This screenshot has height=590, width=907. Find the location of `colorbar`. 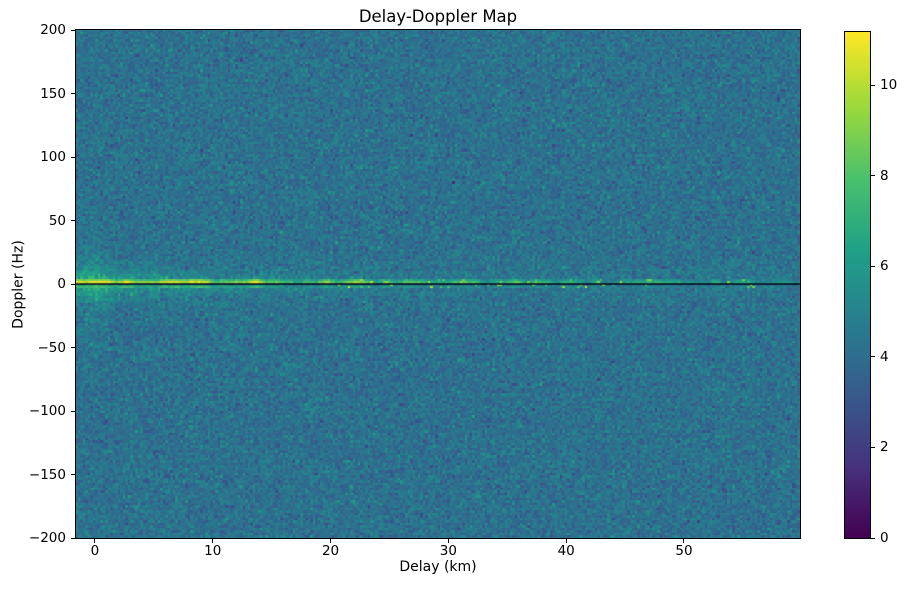

colorbar is located at coordinates (857, 285).